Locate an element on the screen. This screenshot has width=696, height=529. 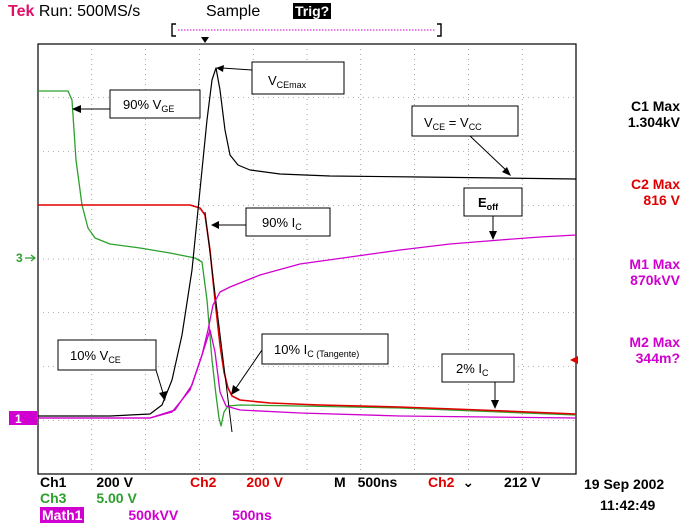
svg-text: 3 is located at coordinates (19, 258).